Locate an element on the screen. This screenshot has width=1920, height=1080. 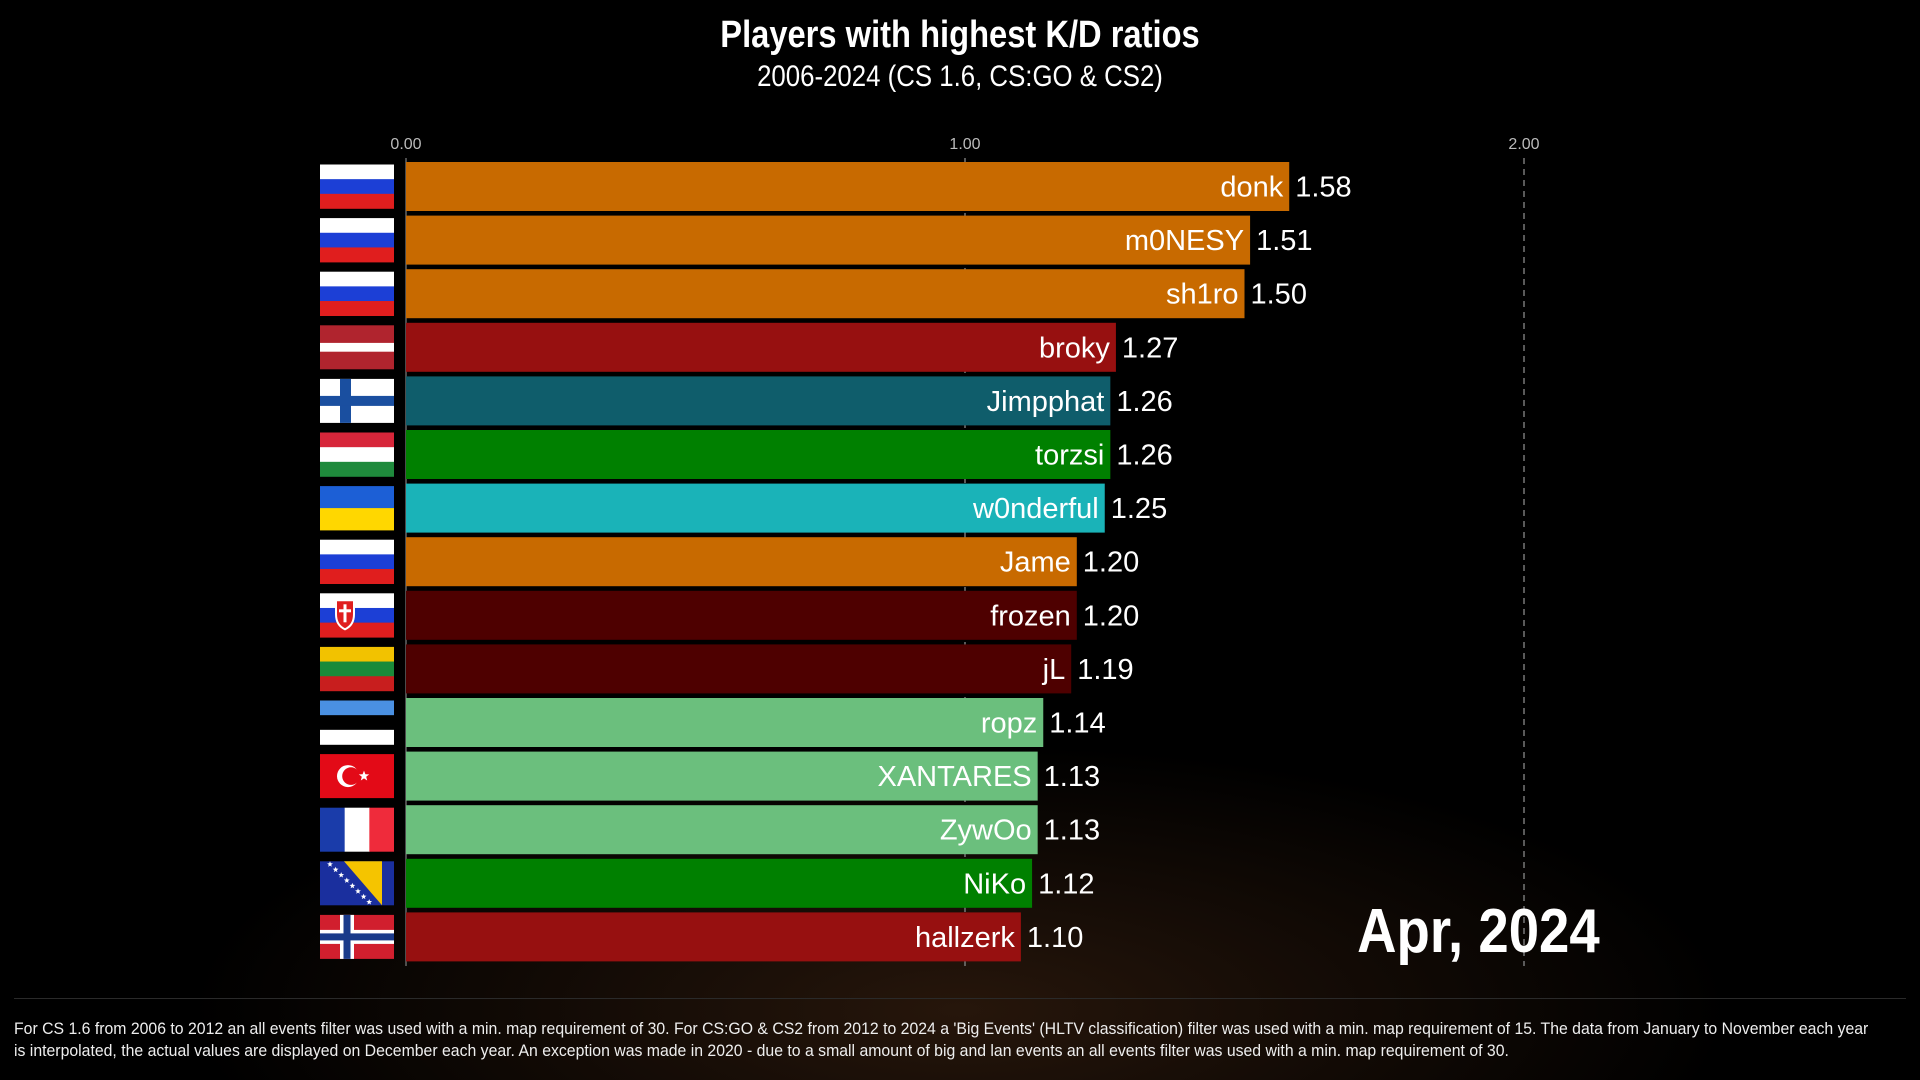
bar-row: torzsi 1.26 is located at coordinates (789, 454).